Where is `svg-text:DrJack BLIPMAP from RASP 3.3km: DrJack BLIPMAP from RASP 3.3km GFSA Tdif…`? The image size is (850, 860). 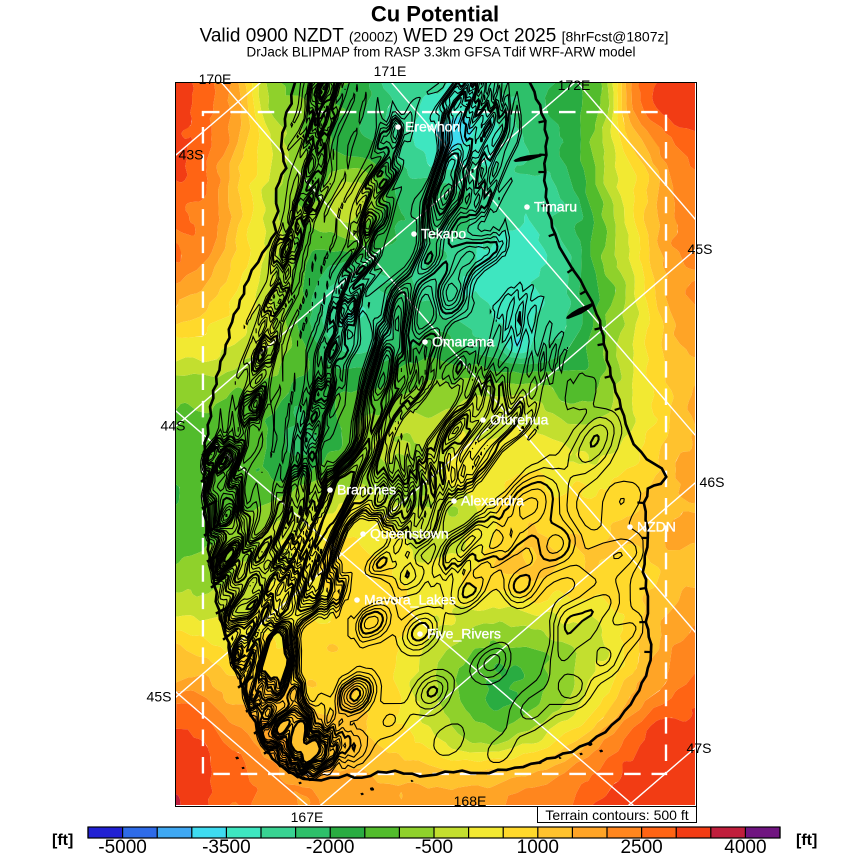
svg-text:DrJack BLIPMAP from RASP 3.3km: DrJack BLIPMAP from RASP 3.3km GFSA Tdif… is located at coordinates (441, 52).